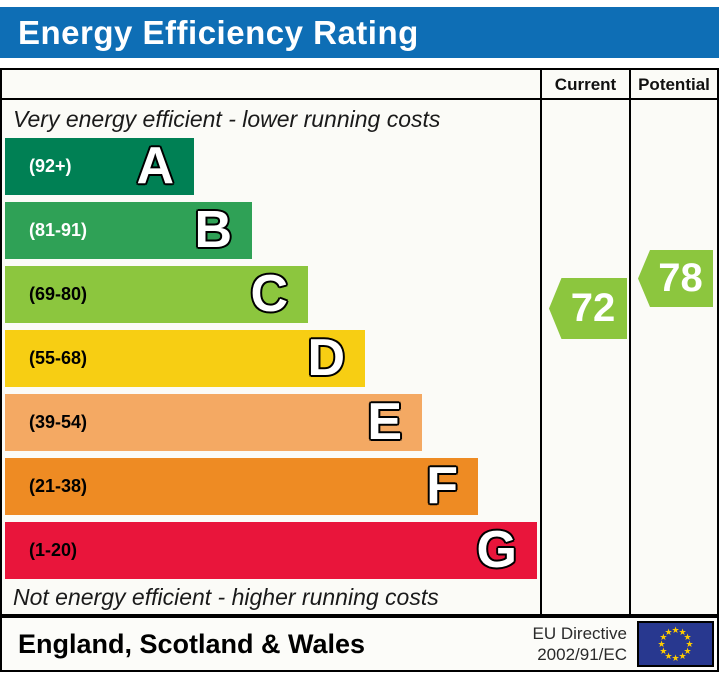 The width and height of the screenshot is (719, 675). I want to click on eu-flag-icon: ★ ★ ★ ★ ★ ★ ★ ★ ★ ★ ★ ★, so click(675, 644).